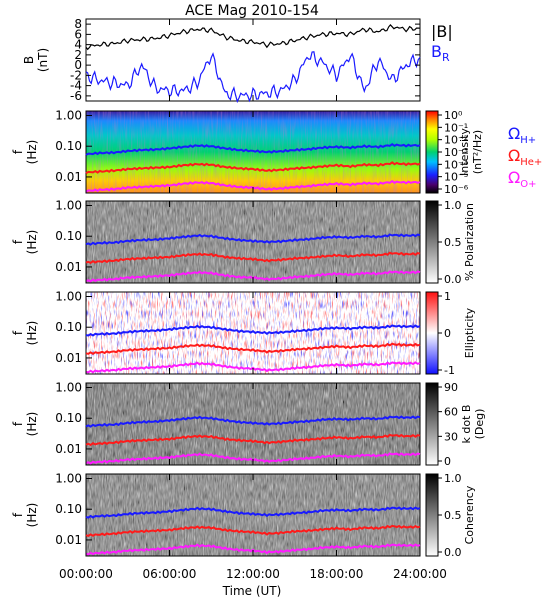 The image size is (550, 600). Describe the element at coordinates (253, 574) in the screenshot. I see `time-tick-label: 12:00:00` at that location.